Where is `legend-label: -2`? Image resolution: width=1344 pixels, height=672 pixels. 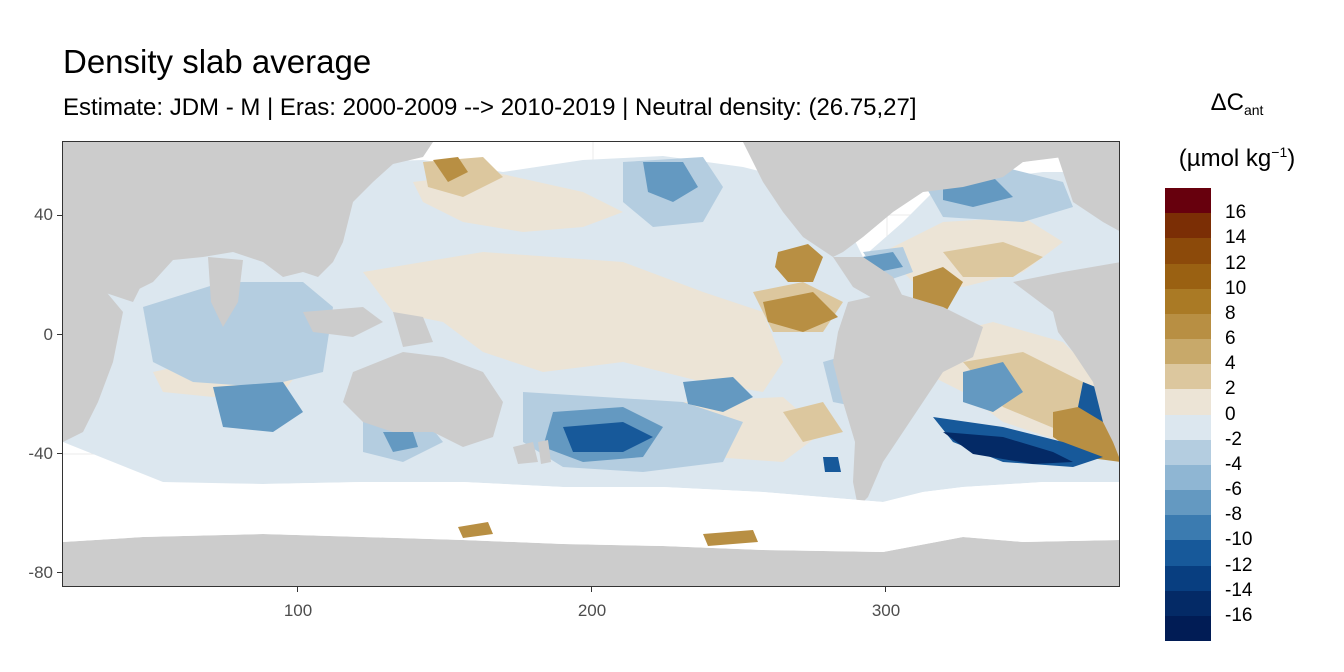 legend-label: -2 is located at coordinates (1233, 439).